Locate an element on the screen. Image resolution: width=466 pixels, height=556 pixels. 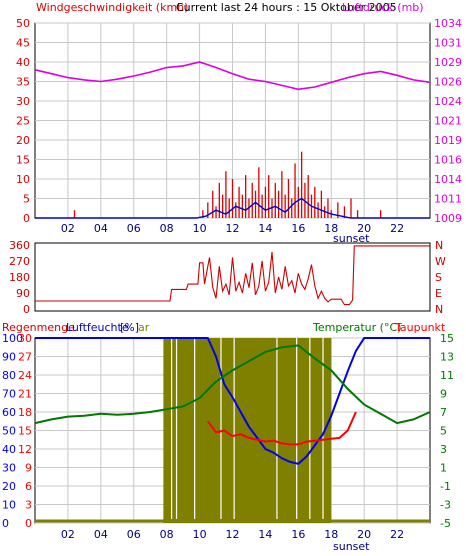
pressure-tick-label: 1029 is located at coordinates (448, 62).